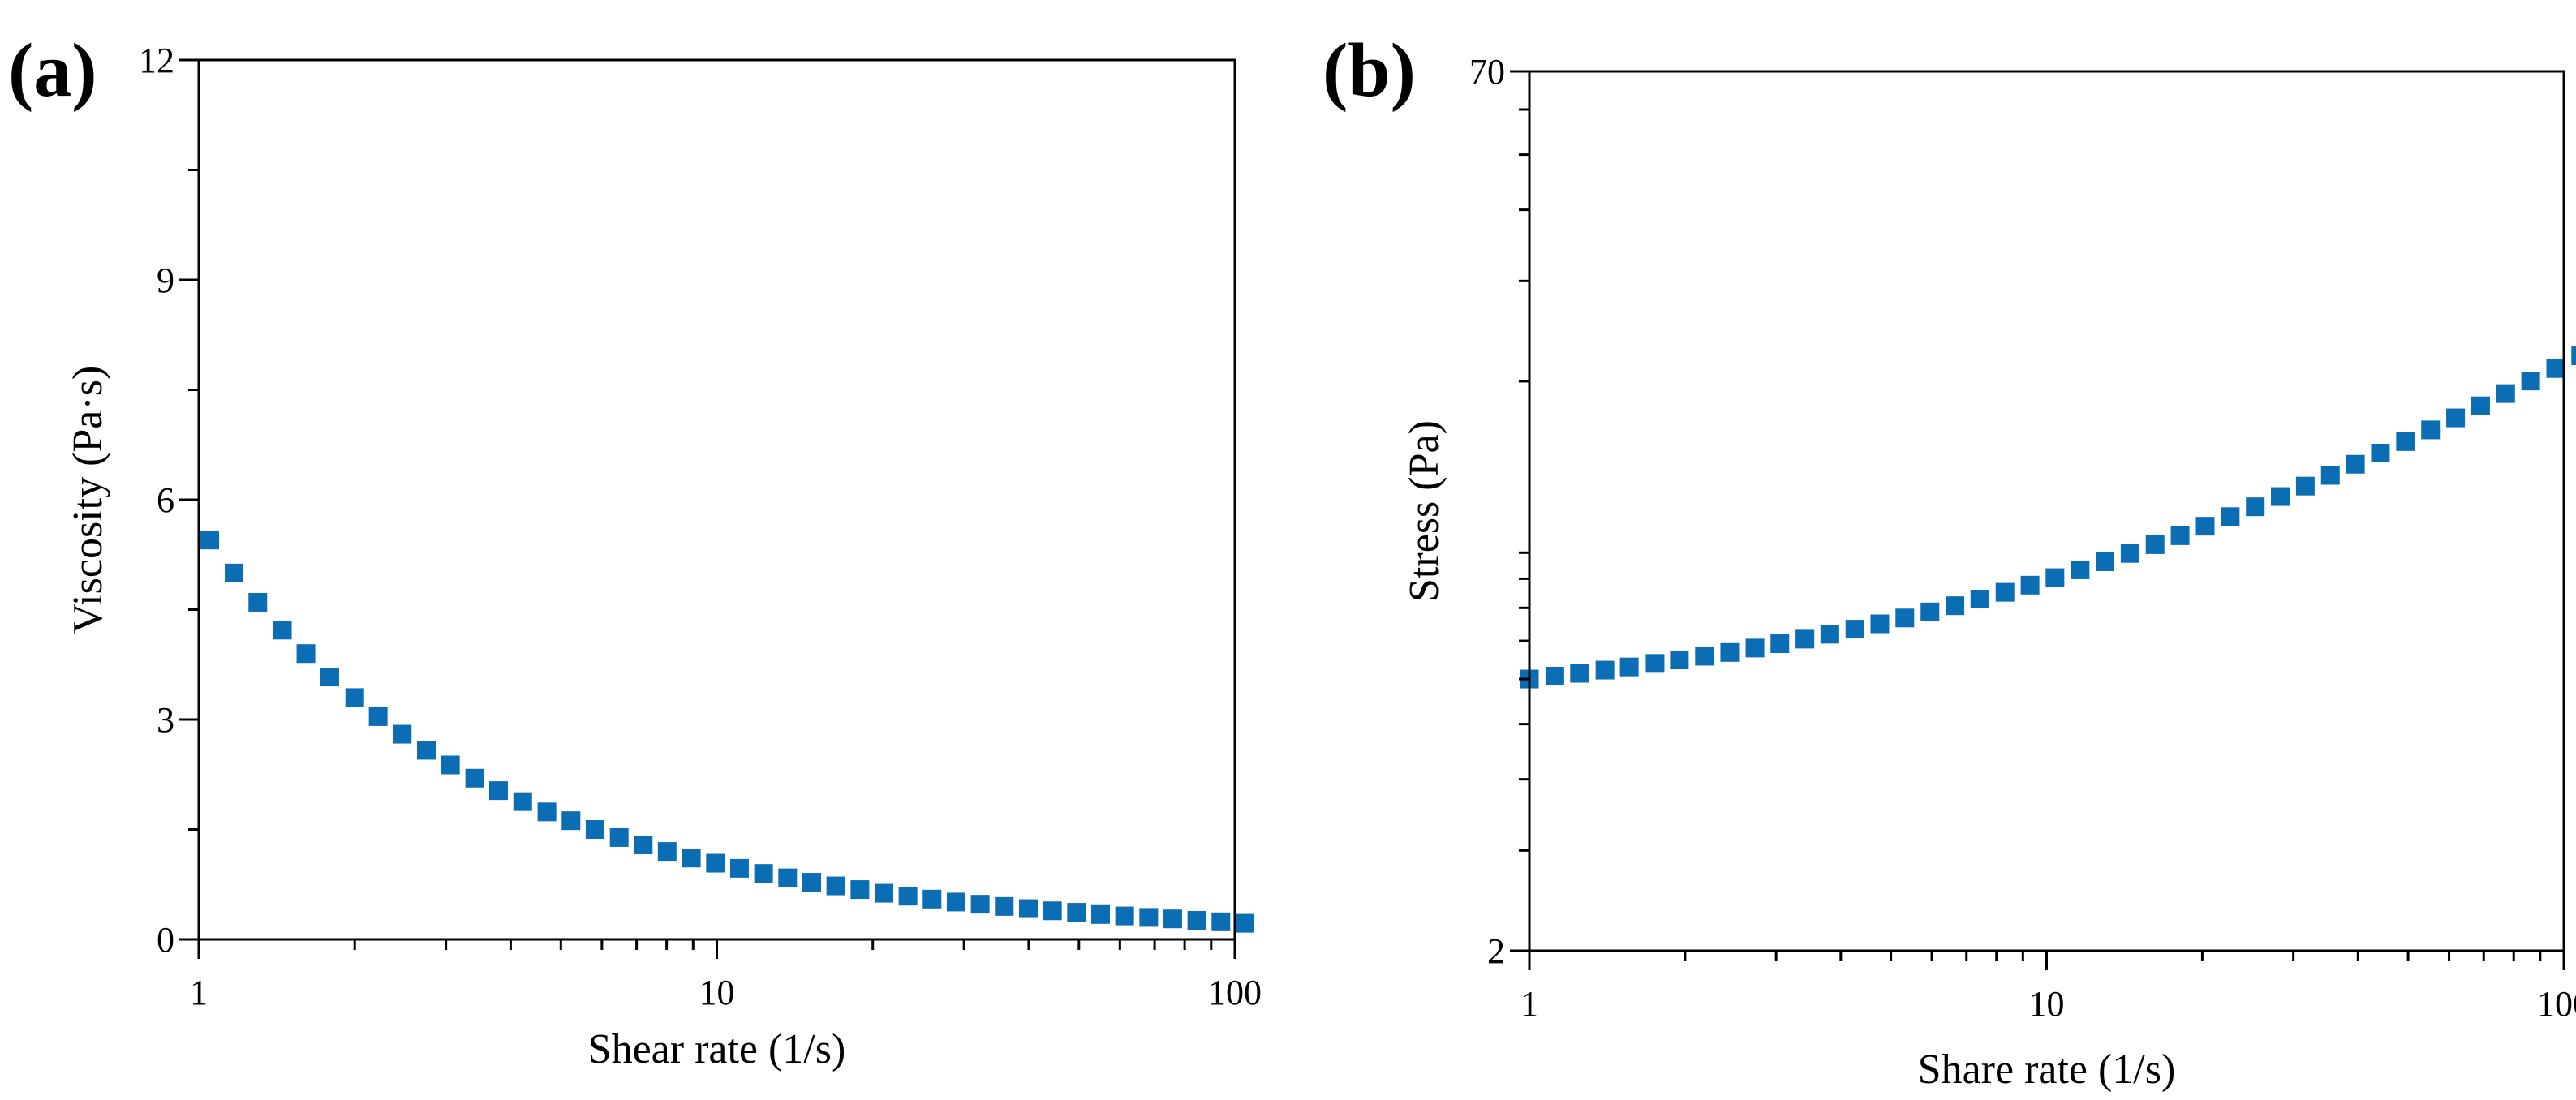 The height and width of the screenshot is (1100, 2576). I want to click on panel-b-data-points, so click(2048, 517).